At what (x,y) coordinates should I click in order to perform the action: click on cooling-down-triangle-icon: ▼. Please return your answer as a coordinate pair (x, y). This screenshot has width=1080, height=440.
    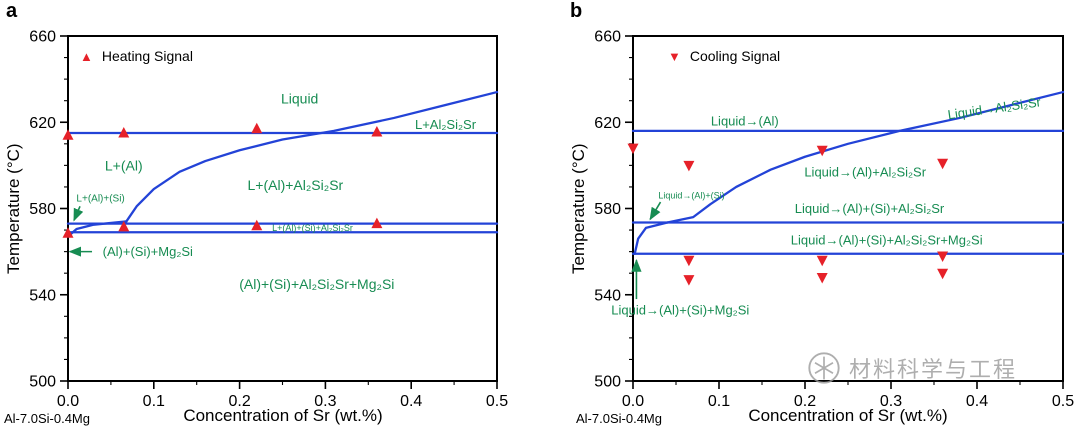
    Looking at the image, I should click on (674, 56).